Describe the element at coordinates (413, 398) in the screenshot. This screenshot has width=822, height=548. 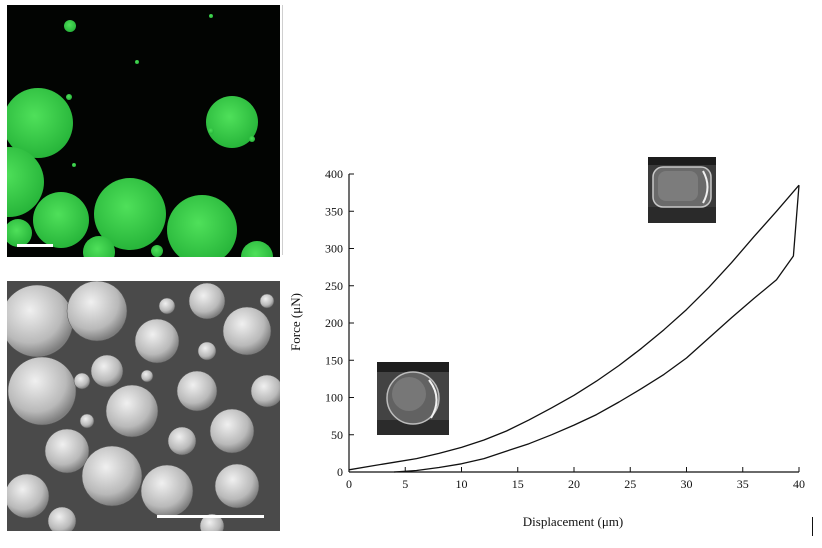
I see `sem-inset-initial-icon` at that location.